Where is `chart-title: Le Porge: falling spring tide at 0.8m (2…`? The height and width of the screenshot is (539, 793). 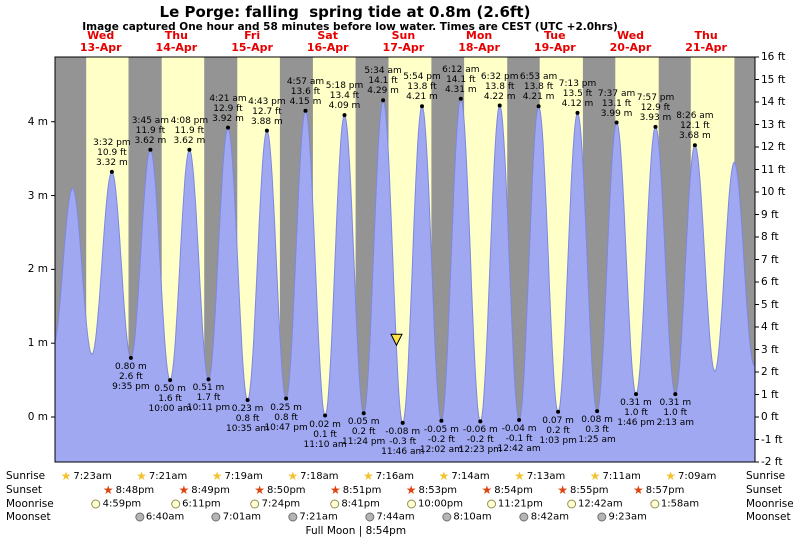 chart-title: Le Porge: falling spring tide at 0.8m (2… is located at coordinates (345, 12).